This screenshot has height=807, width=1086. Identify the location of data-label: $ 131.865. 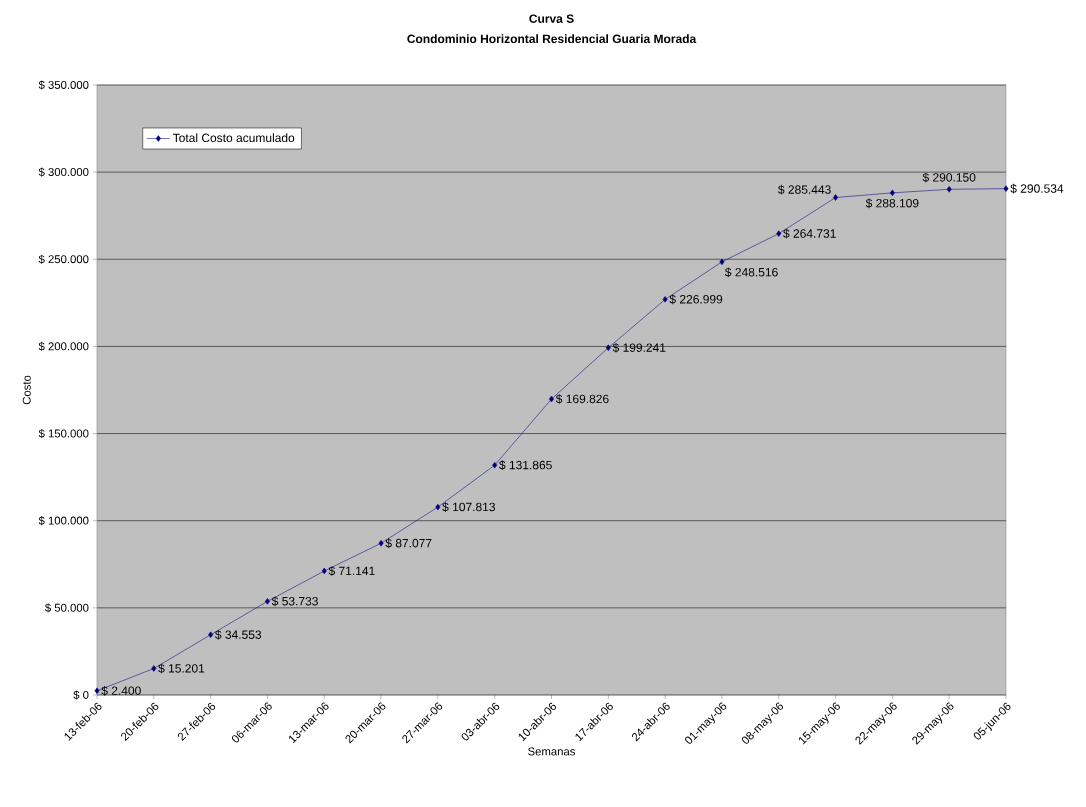
(525, 465).